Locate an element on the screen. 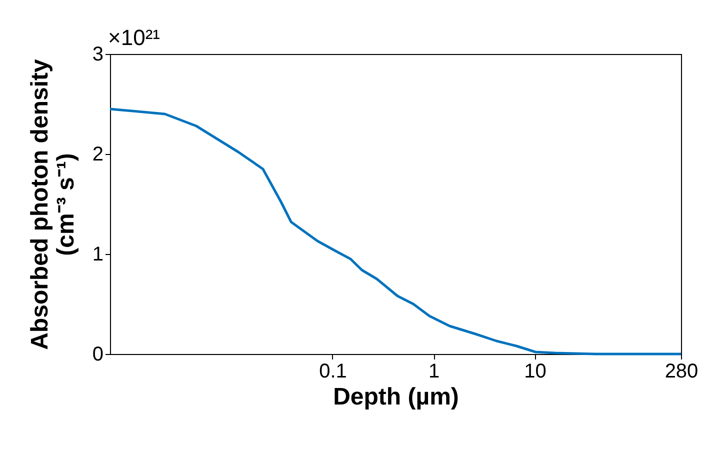 This screenshot has width=707, height=455. y-axis-title: Absorbed photon density (cm⁻³ s⁻¹) is located at coordinates (53, 204).